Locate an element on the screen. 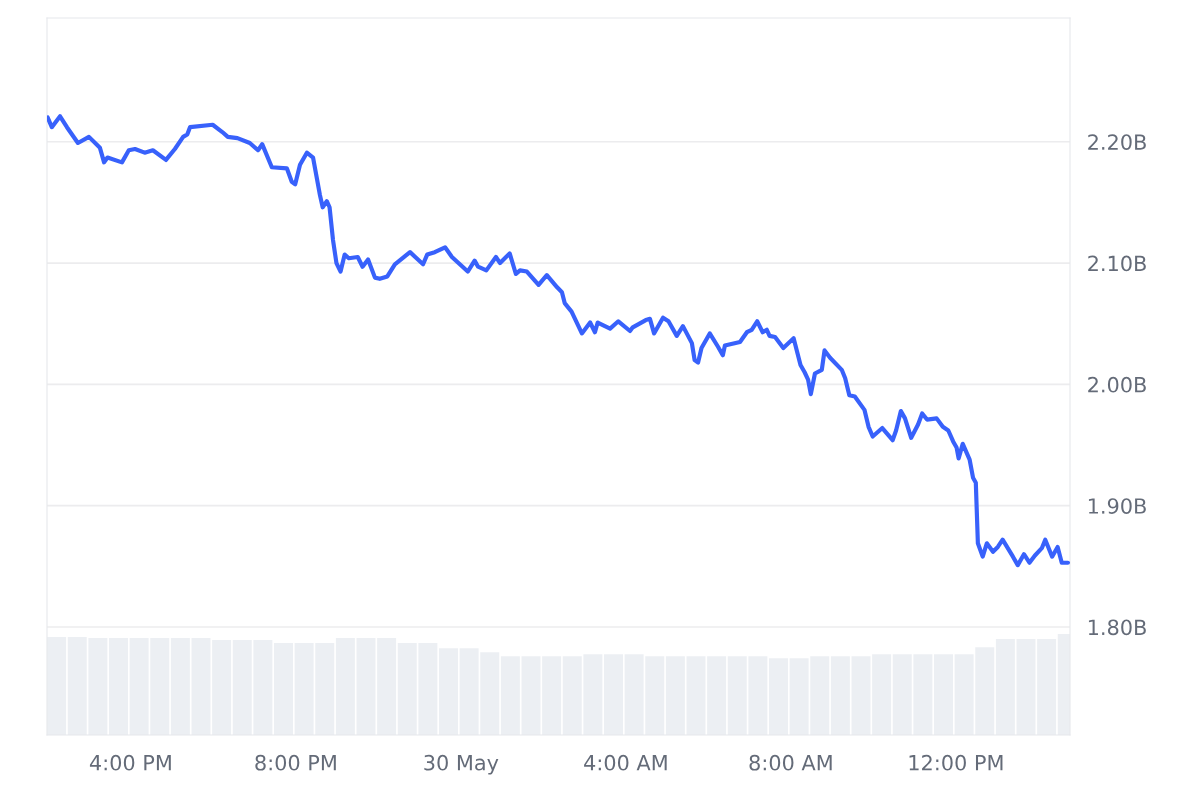 The height and width of the screenshot is (800, 1200). y-tick-label: 2.10B is located at coordinates (1117, 263).